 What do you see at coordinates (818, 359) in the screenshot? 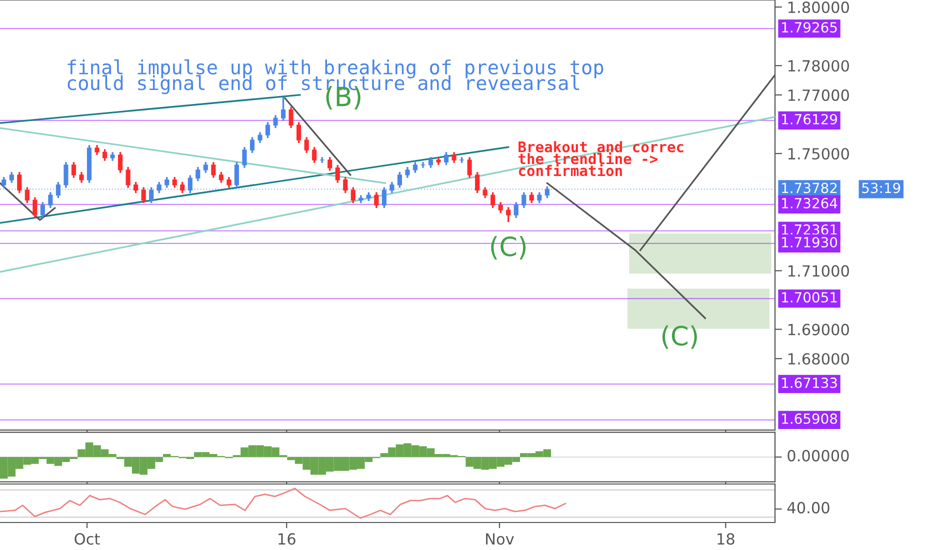
I see `y-tick-label: 1.68000` at bounding box center [818, 359].